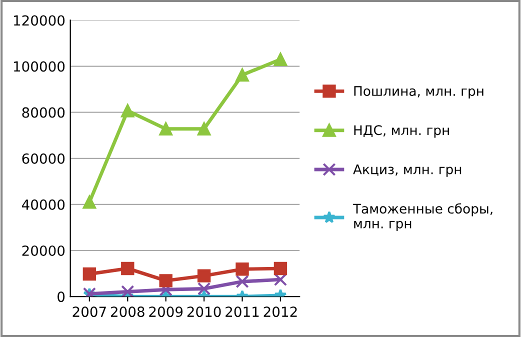 Image resolution: width=521 pixels, height=337 pixels. Describe the element at coordinates (204, 312) in the screenshot. I see `x-tick-label: 2010` at that location.